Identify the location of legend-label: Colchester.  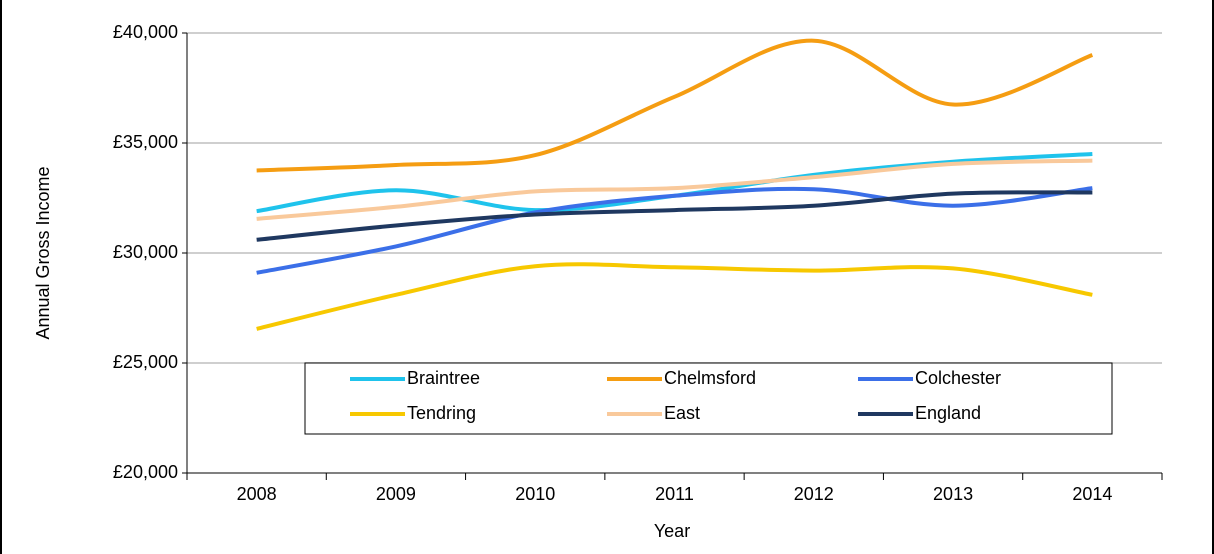
(958, 378).